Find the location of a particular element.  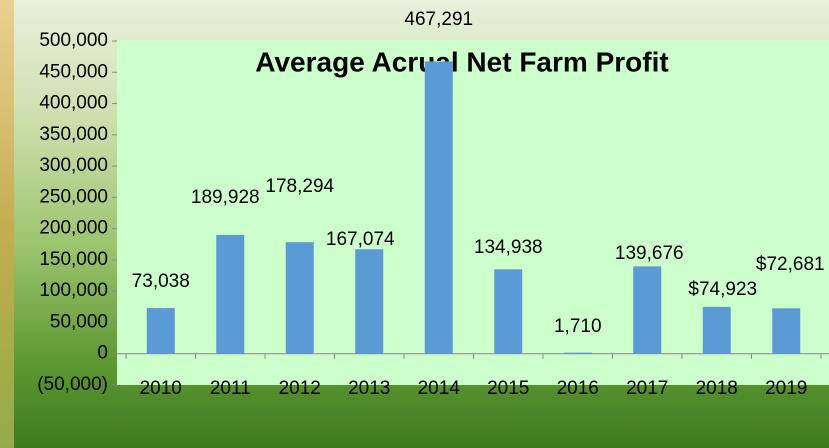

data-label: 1,710 is located at coordinates (578, 326).